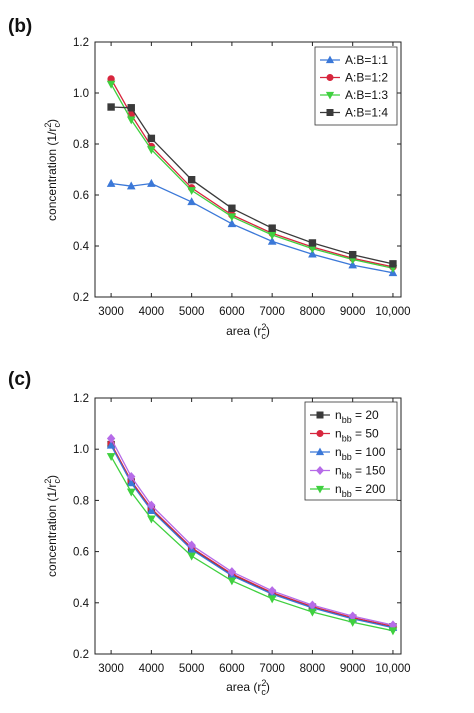 The height and width of the screenshot is (713, 474). What do you see at coordinates (369, 452) in the screenshot?
I see `legend-label-rest: = 100` at bounding box center [369, 452].